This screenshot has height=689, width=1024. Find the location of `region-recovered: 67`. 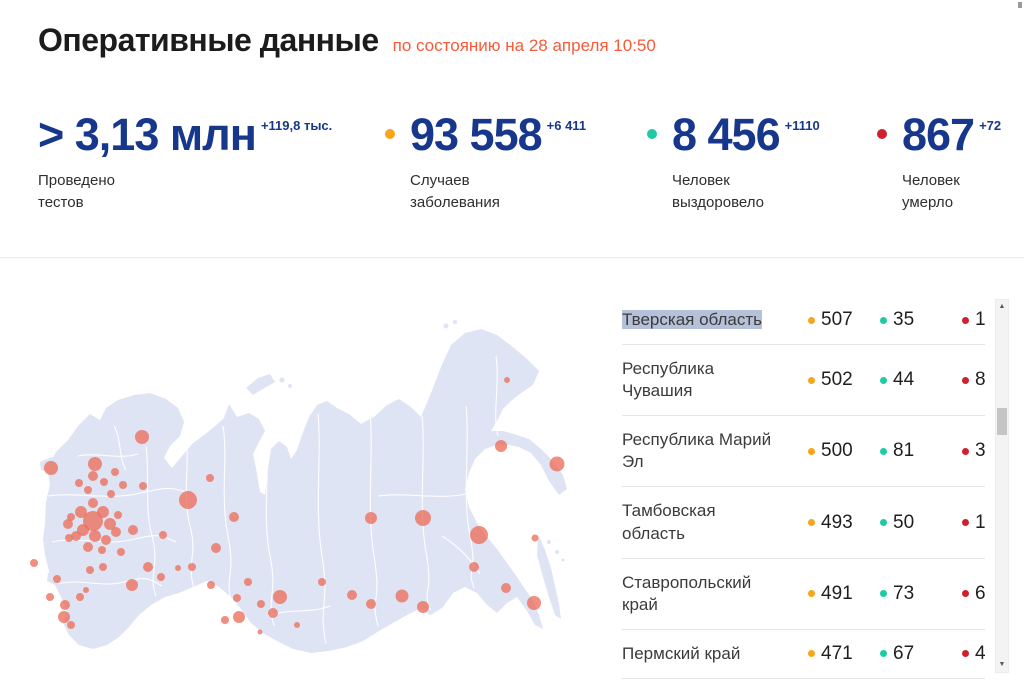

region-recovered: 67 is located at coordinates (897, 654).